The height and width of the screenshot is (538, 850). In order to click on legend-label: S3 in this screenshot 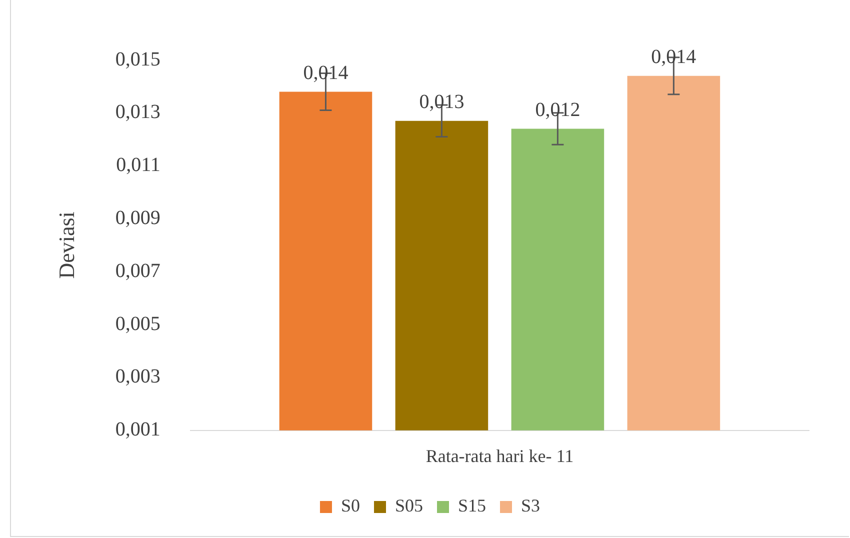, I will do `click(530, 506)`.